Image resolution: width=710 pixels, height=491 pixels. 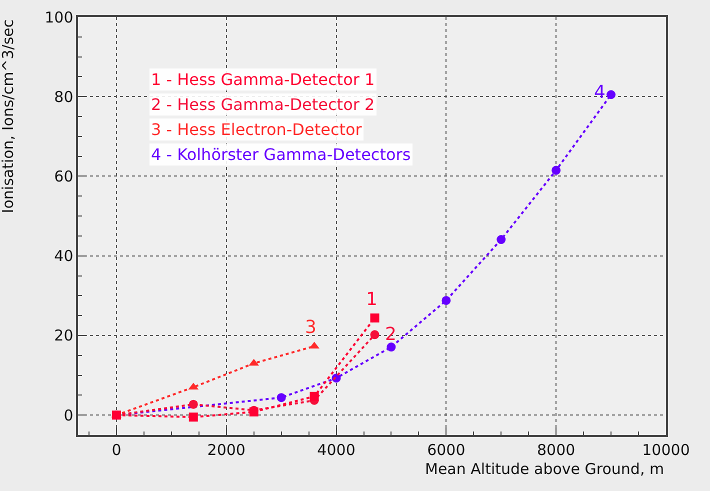 What do you see at coordinates (69, 415) in the screenshot?
I see `y-tick-label: 0` at bounding box center [69, 415].